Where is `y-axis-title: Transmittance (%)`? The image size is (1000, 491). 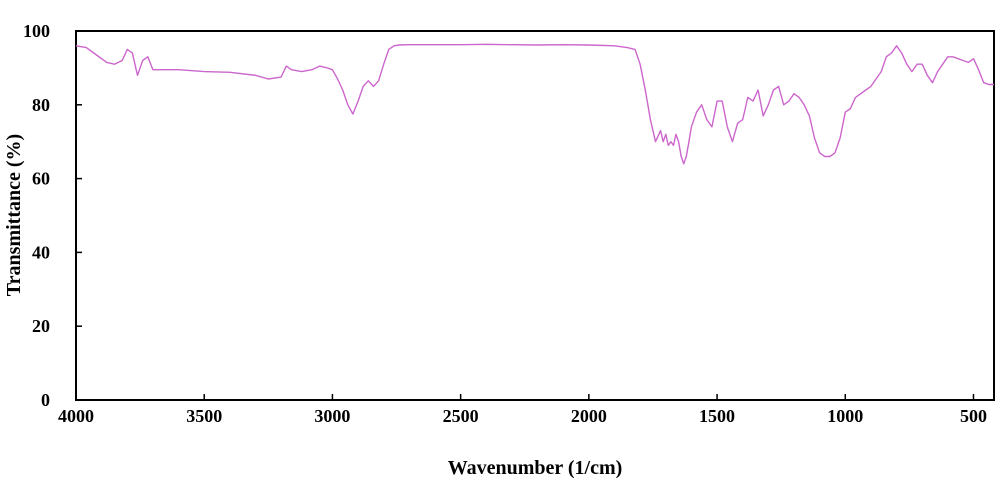
y-axis-title: Transmittance (%) is located at coordinates (14, 215).